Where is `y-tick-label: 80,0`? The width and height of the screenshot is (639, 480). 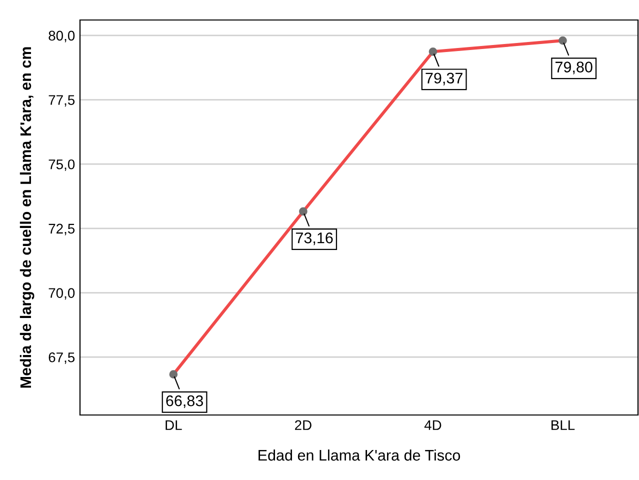
y-tick-label: 80,0 is located at coordinates (61, 36).